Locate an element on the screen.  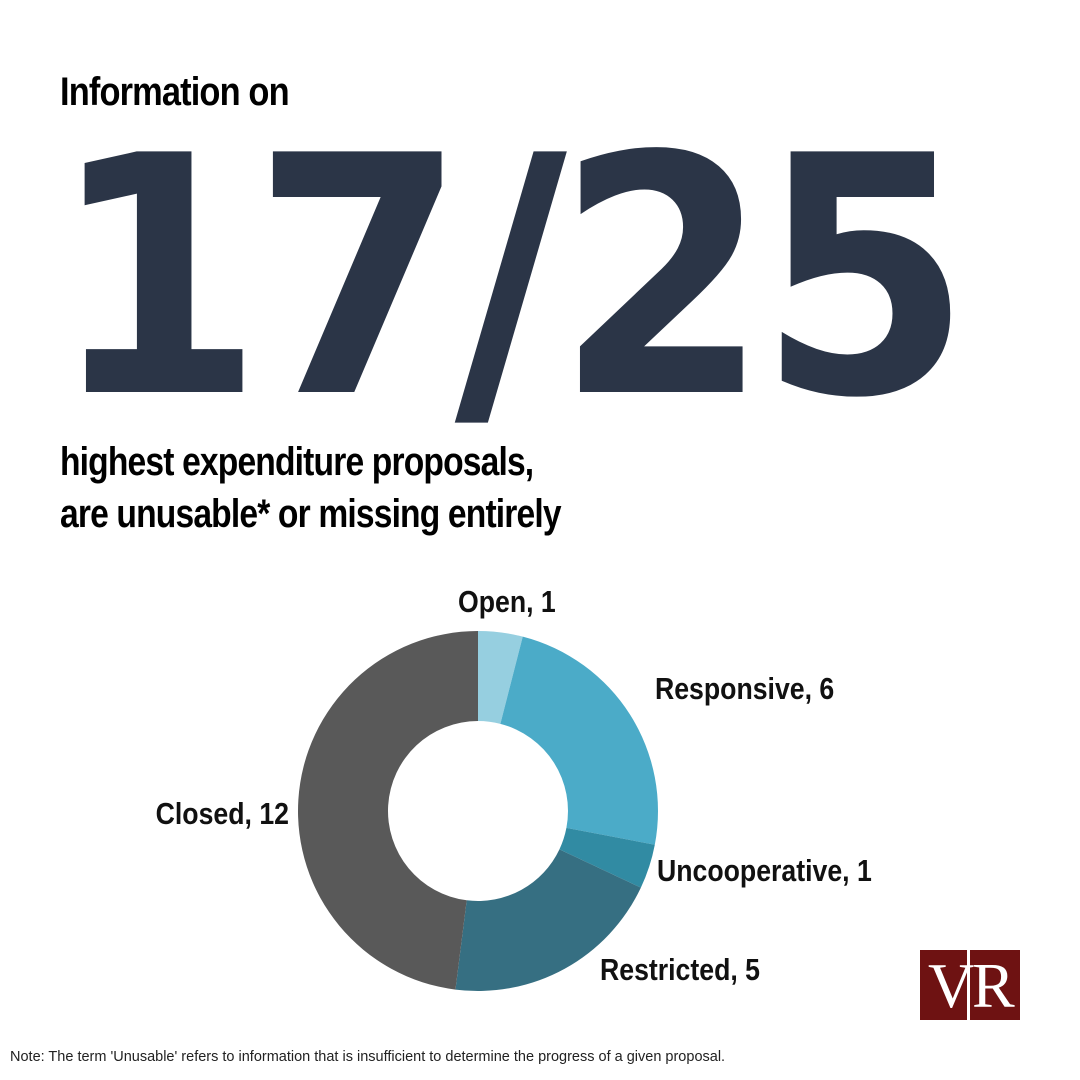
slice-label-responsive: Responsive, 6 is located at coordinates (744, 689).